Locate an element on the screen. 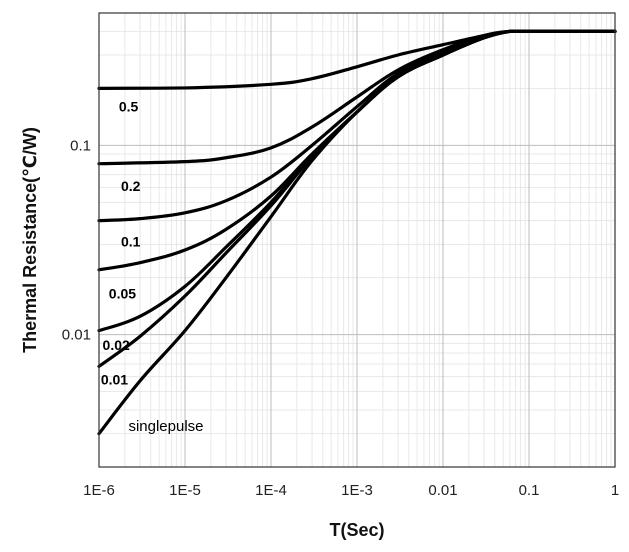 This screenshot has width=629, height=552. y-axis-title: Thermal Resistance(℃/W) is located at coordinates (30, 240).